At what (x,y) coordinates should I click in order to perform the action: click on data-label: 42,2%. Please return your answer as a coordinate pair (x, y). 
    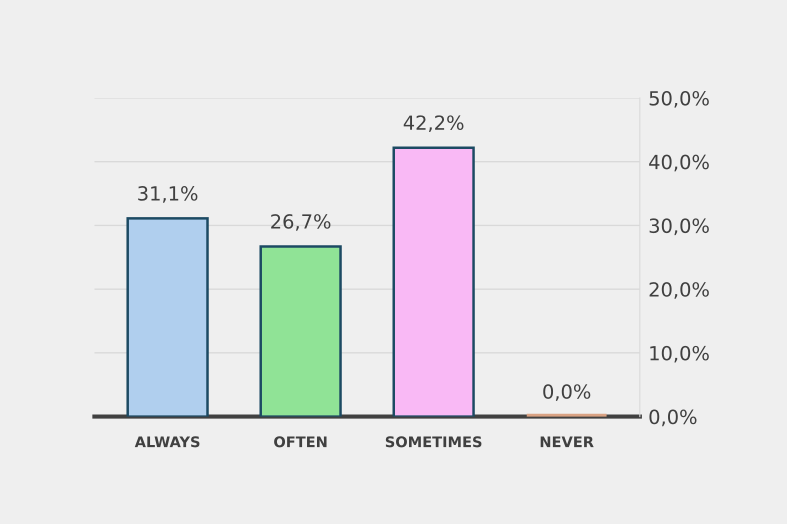
    Looking at the image, I should click on (434, 123).